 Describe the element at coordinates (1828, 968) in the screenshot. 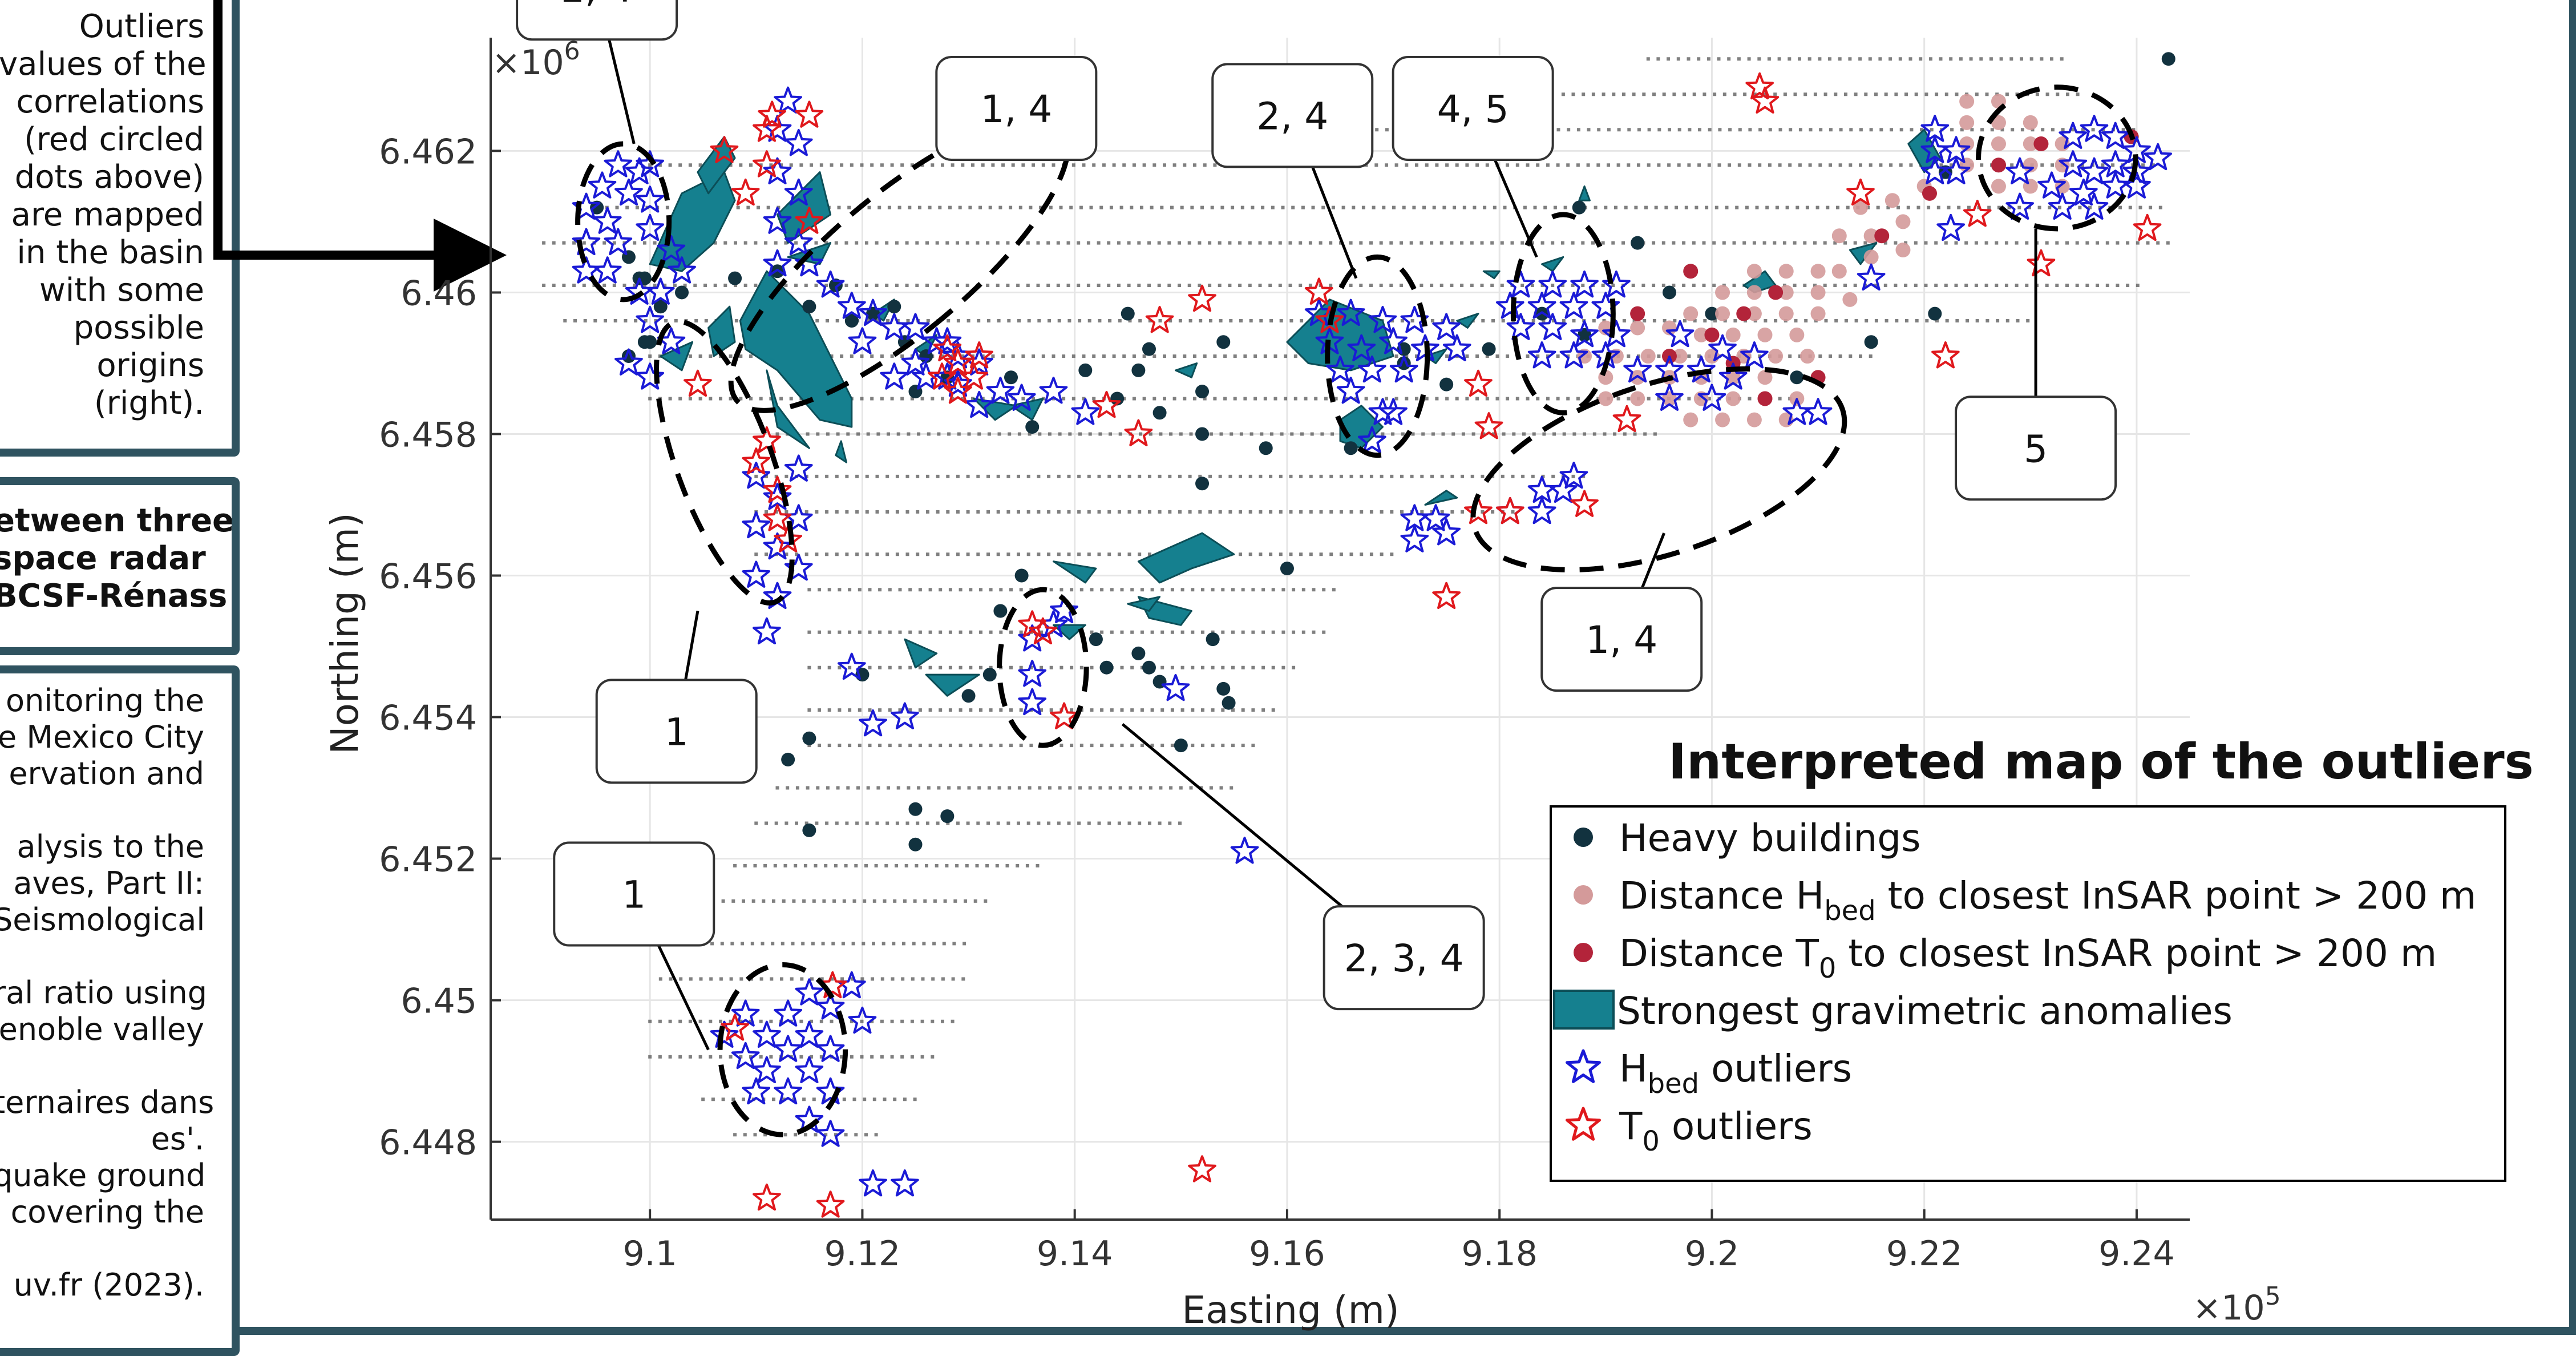

I see `legend-label-subscript: 0` at that location.